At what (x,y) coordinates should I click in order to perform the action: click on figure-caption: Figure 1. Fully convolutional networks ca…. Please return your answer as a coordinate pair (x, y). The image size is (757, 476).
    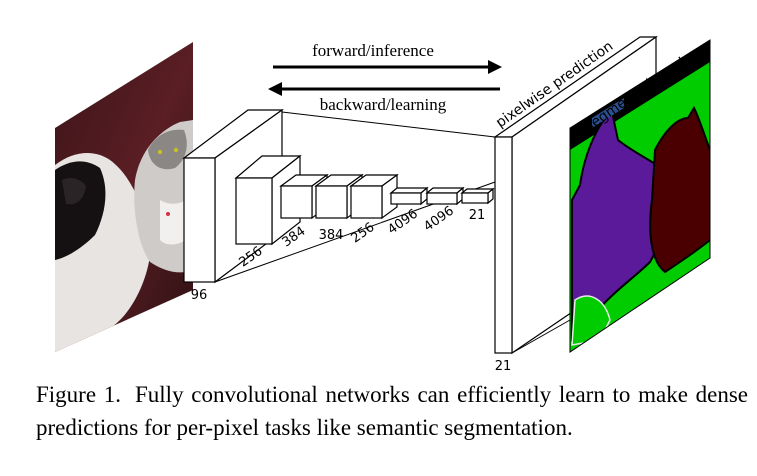
    Looking at the image, I should click on (392, 411).